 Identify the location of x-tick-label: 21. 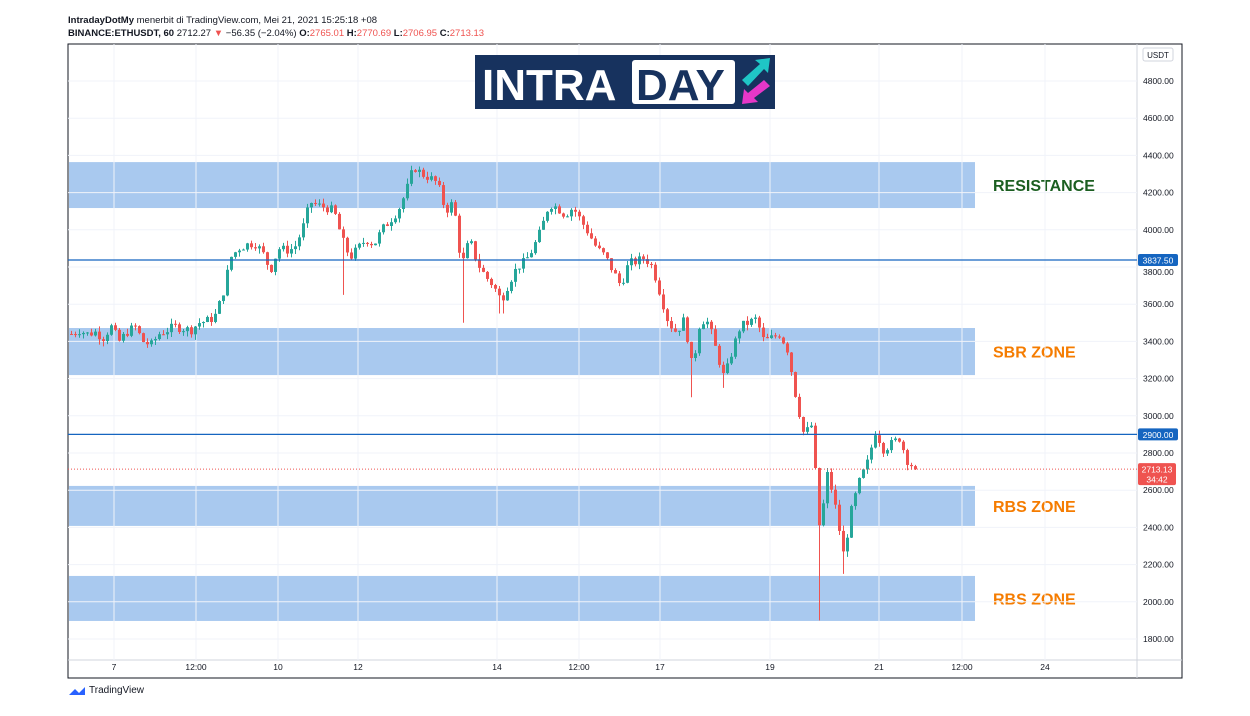
(879, 667).